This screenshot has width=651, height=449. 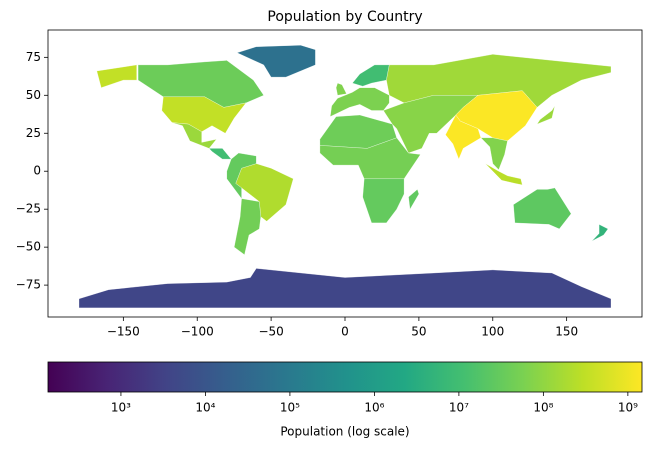 I want to click on colorbar-tick-label: 10⁹, so click(x=628, y=408).